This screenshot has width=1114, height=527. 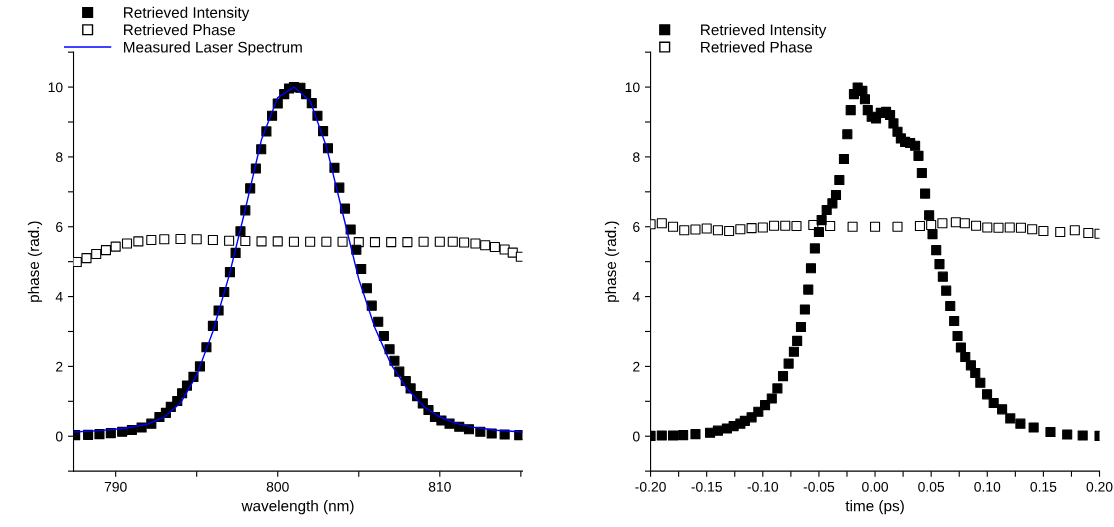 I want to click on x-tick-label: -0.15, so click(x=706, y=486).